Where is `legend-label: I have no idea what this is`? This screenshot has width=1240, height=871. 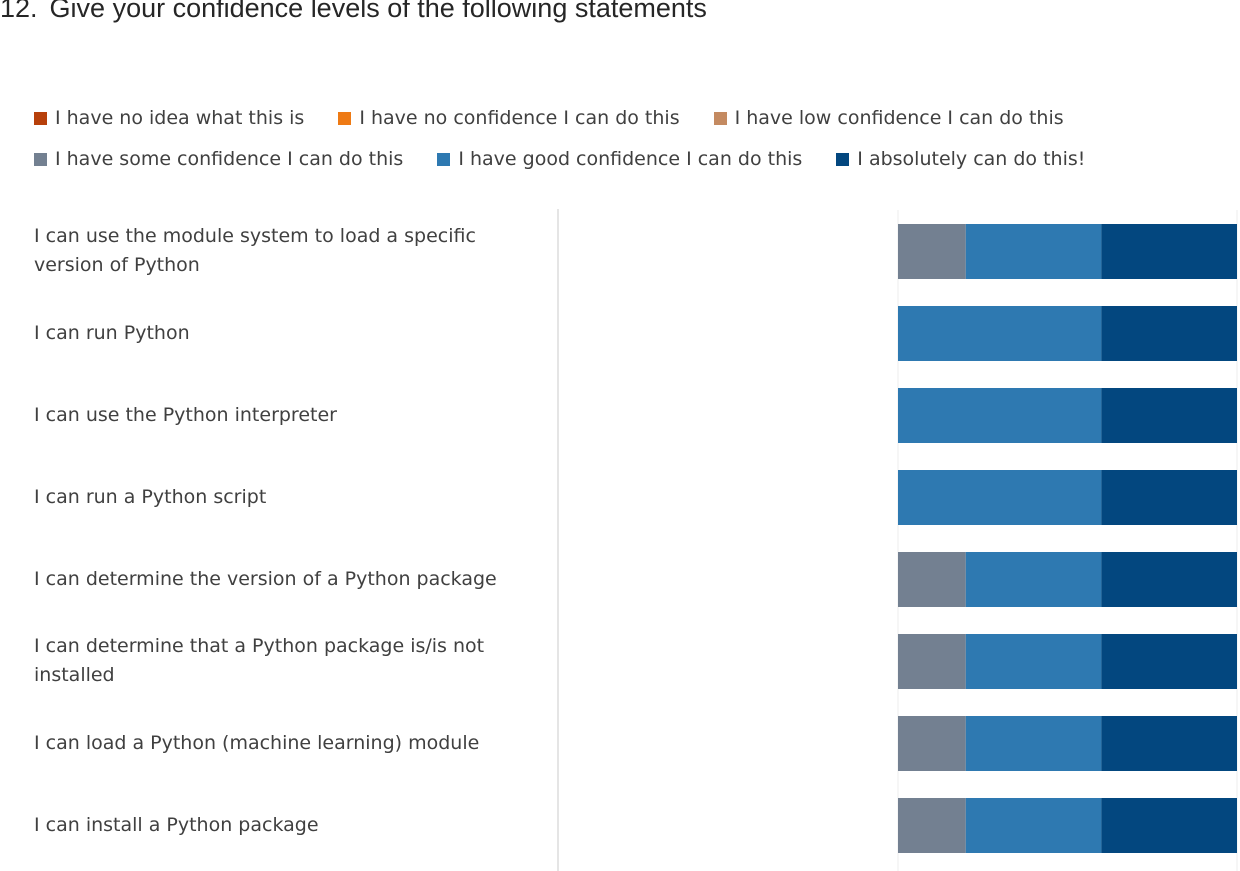 legend-label: I have no idea what this is is located at coordinates (180, 118).